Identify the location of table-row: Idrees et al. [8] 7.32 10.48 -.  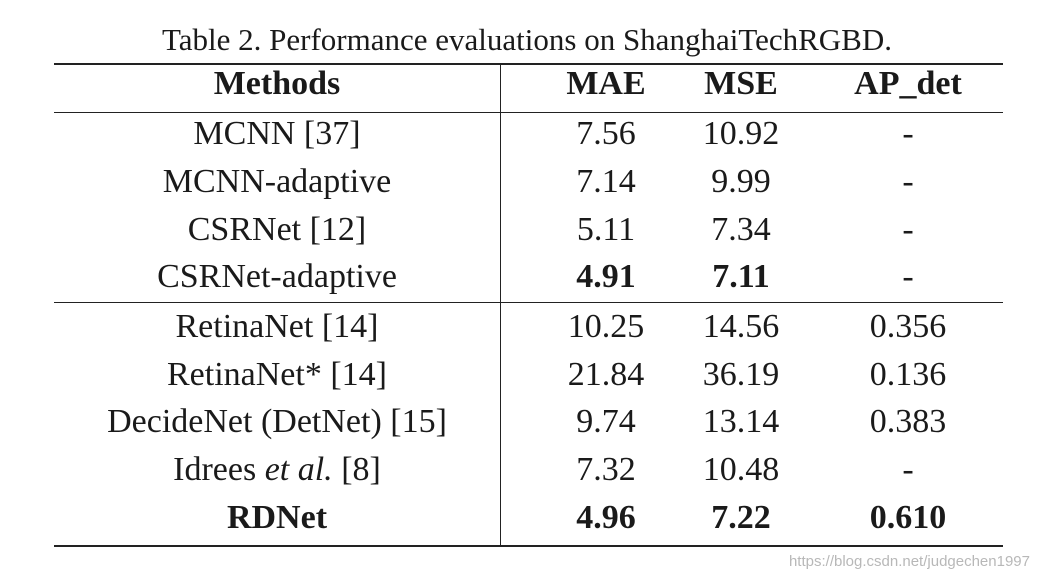
(528, 470).